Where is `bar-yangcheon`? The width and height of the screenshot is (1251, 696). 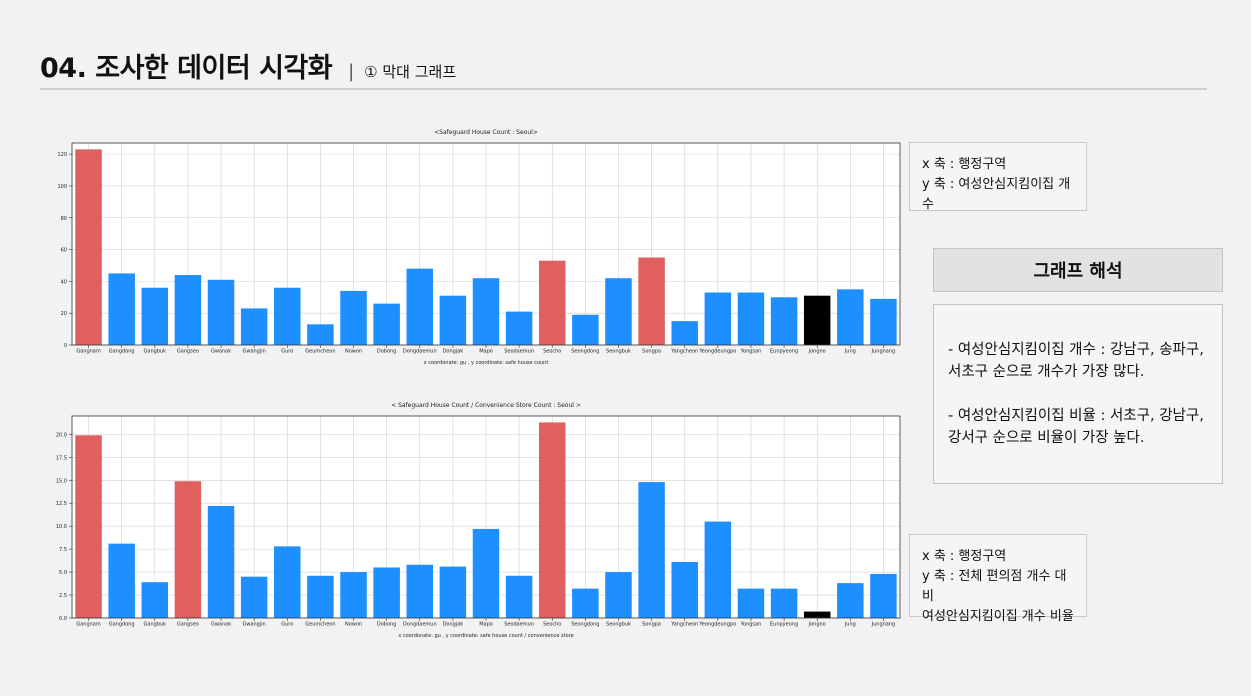
bar-yangcheon is located at coordinates (684, 333).